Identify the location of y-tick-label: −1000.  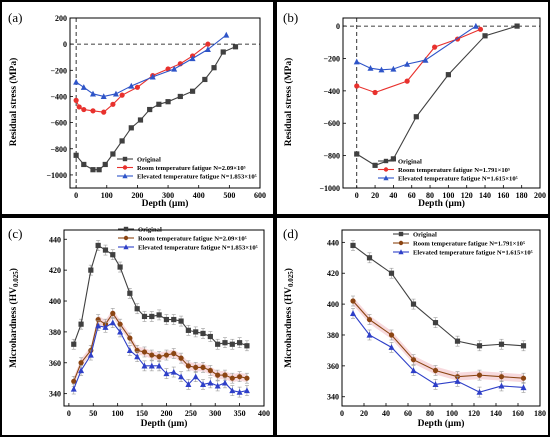
(329, 188).